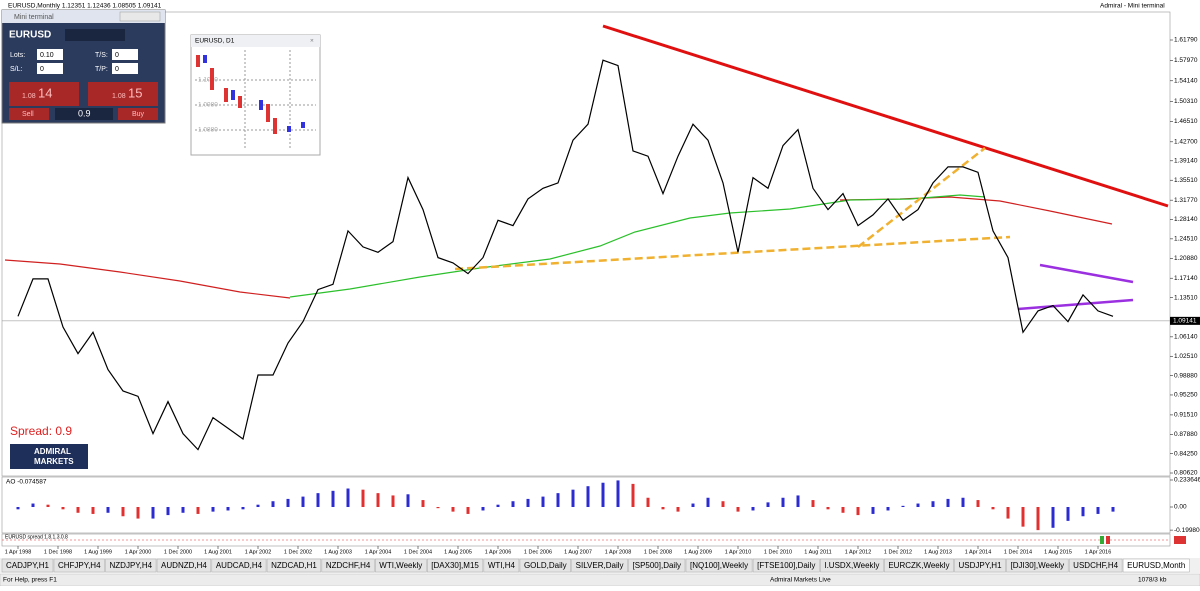  I want to click on sl-value: 0, so click(42, 69).